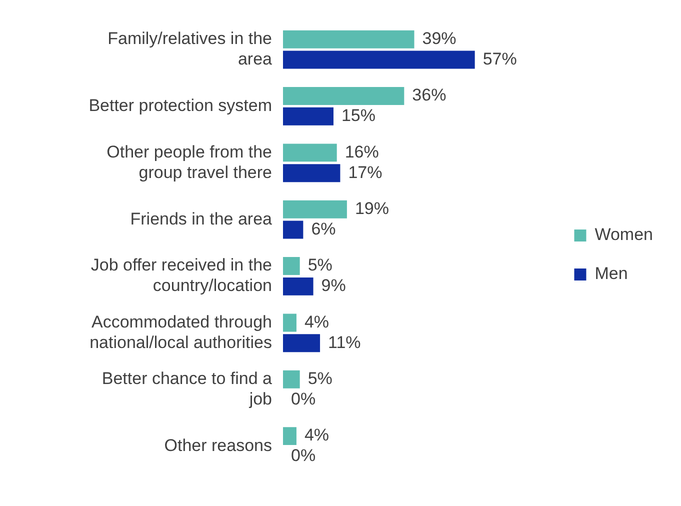 The width and height of the screenshot is (681, 506). Describe the element at coordinates (611, 274) in the screenshot. I see `legend-label: Men` at that location.